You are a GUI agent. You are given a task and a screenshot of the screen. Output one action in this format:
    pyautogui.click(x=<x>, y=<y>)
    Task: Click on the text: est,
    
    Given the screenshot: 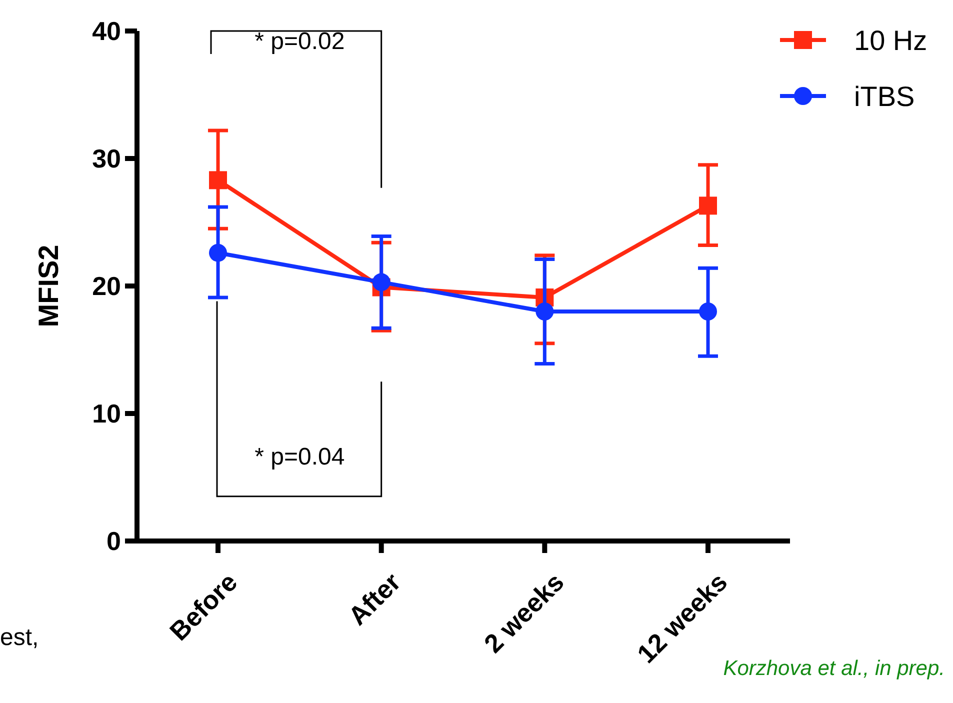 What is the action you would take?
    pyautogui.click(x=19, y=637)
    